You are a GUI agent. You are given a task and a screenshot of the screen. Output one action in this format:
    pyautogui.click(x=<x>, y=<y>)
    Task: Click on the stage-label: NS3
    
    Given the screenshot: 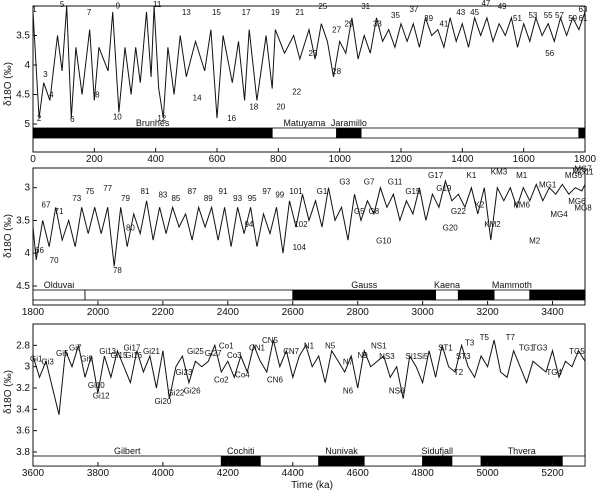 What is the action you would take?
    pyautogui.click(x=387, y=356)
    